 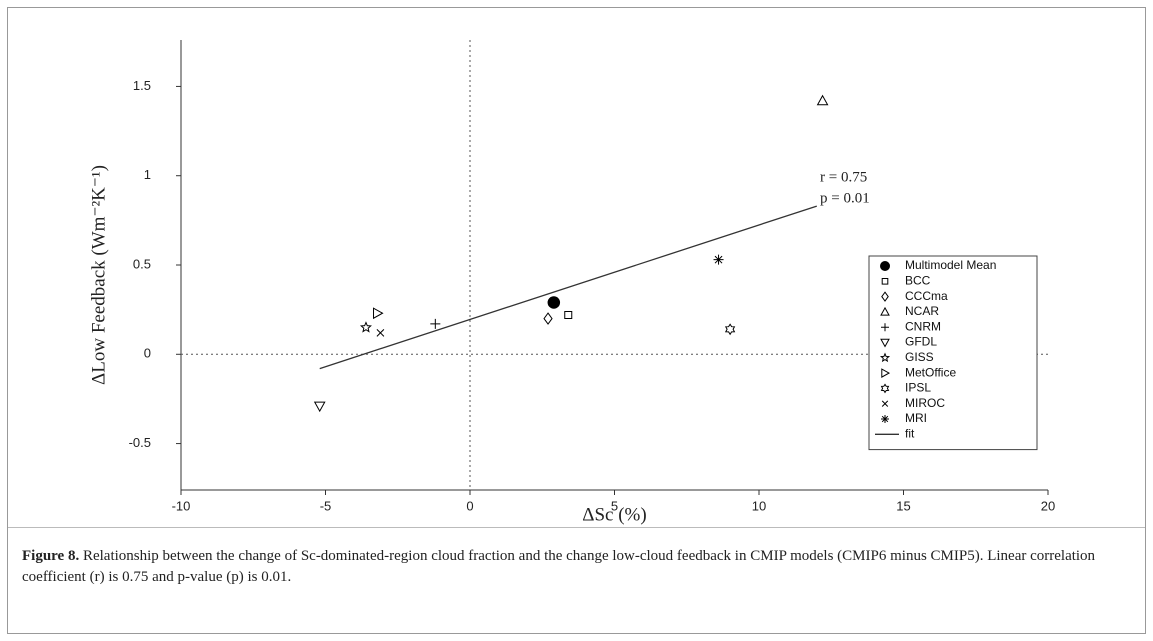 I want to click on y-tick-label: 0, so click(x=147, y=353).